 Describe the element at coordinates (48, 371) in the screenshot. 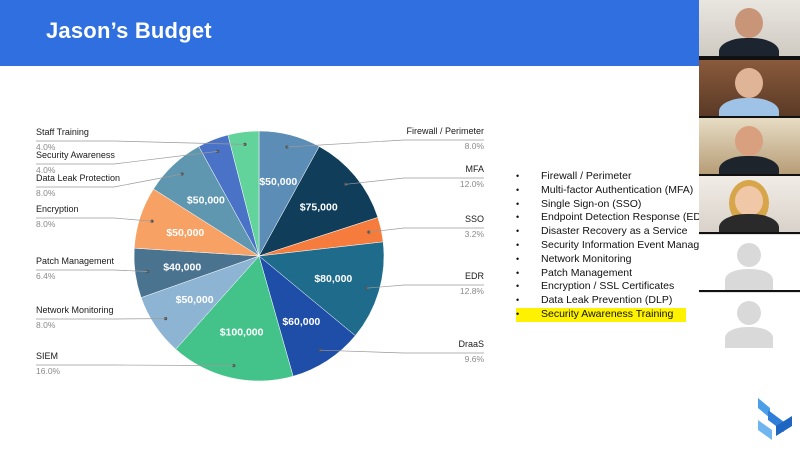

I see `slice-percent-siem: 16.0%` at that location.